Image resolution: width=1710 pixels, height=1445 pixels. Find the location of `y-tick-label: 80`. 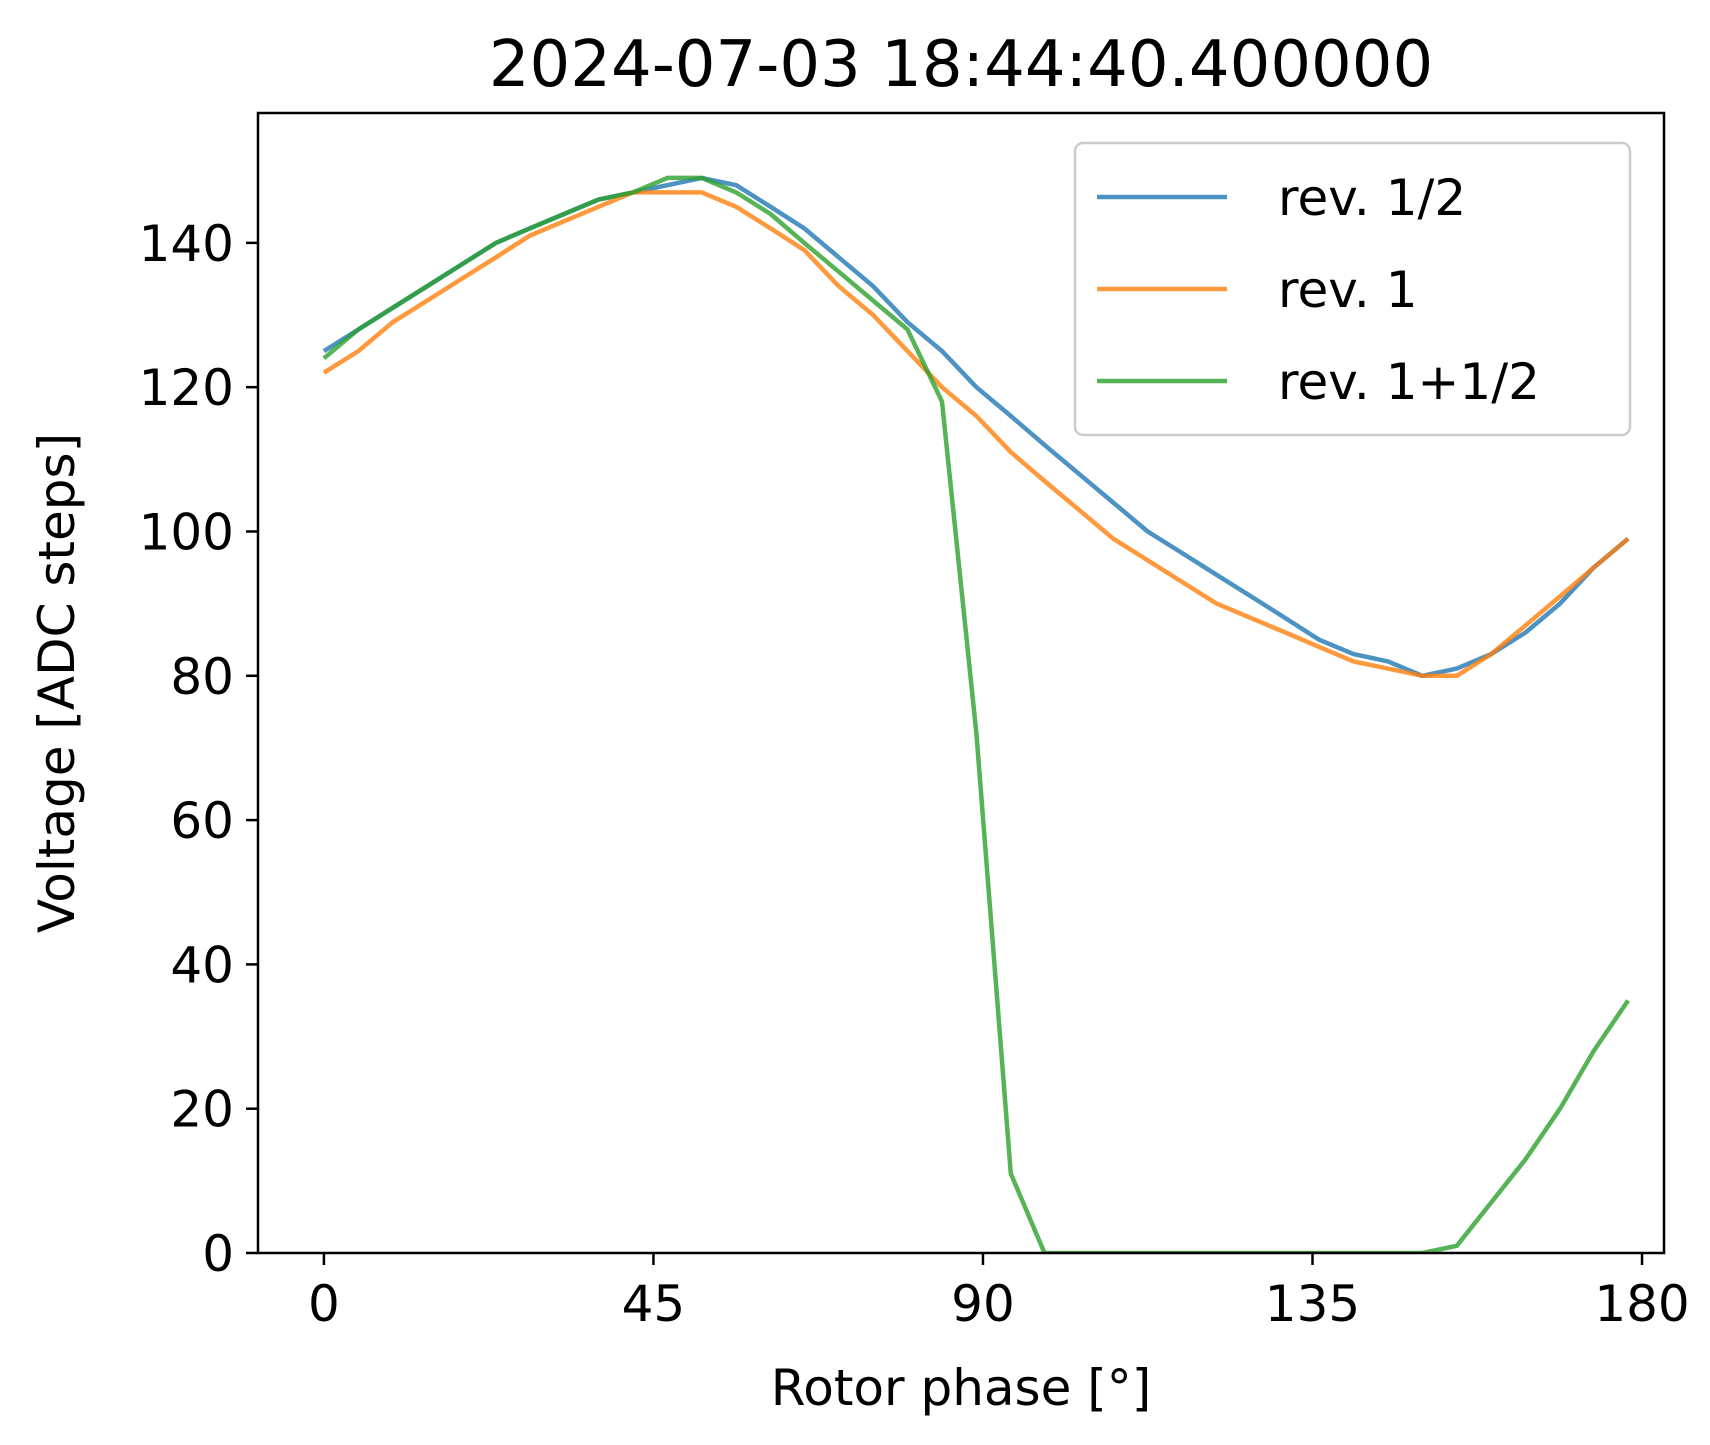

y-tick-label: 80 is located at coordinates (202, 677).